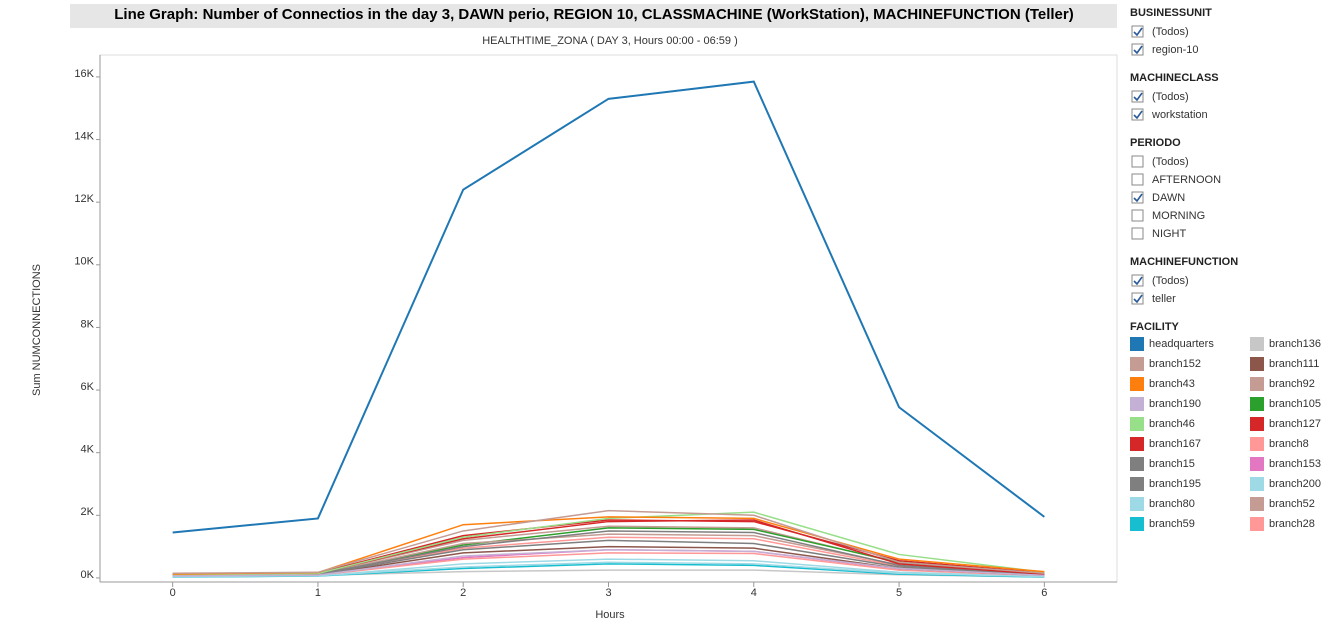  What do you see at coordinates (1155, 327) in the screenshot?
I see `legend-title: FACILITY` at bounding box center [1155, 327].